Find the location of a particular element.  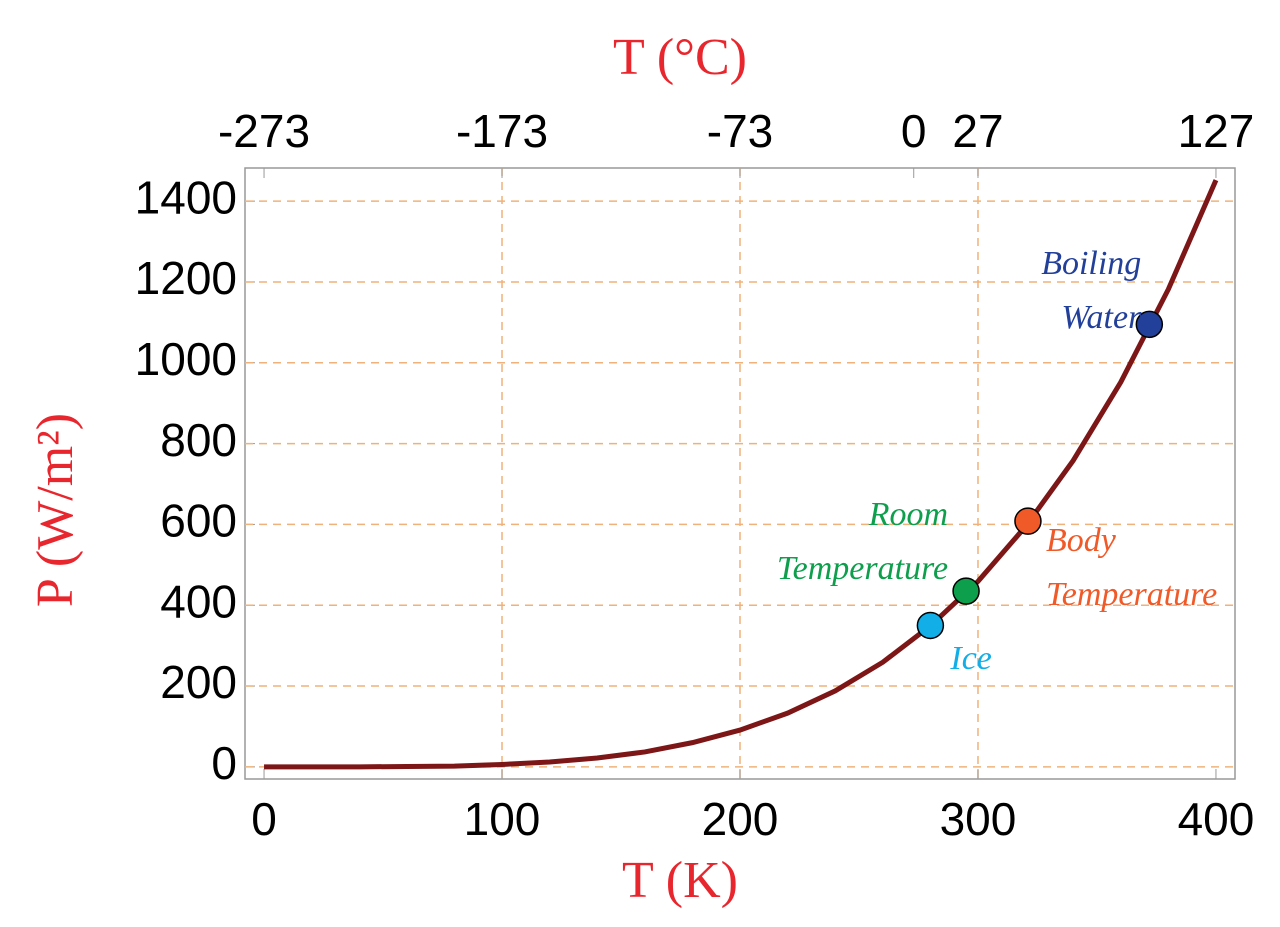

x-tick-label: 200 is located at coordinates (740, 819).